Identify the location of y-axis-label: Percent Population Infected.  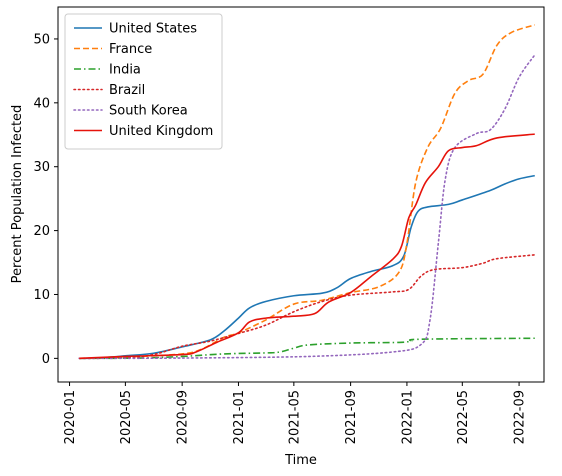
(17, 194).